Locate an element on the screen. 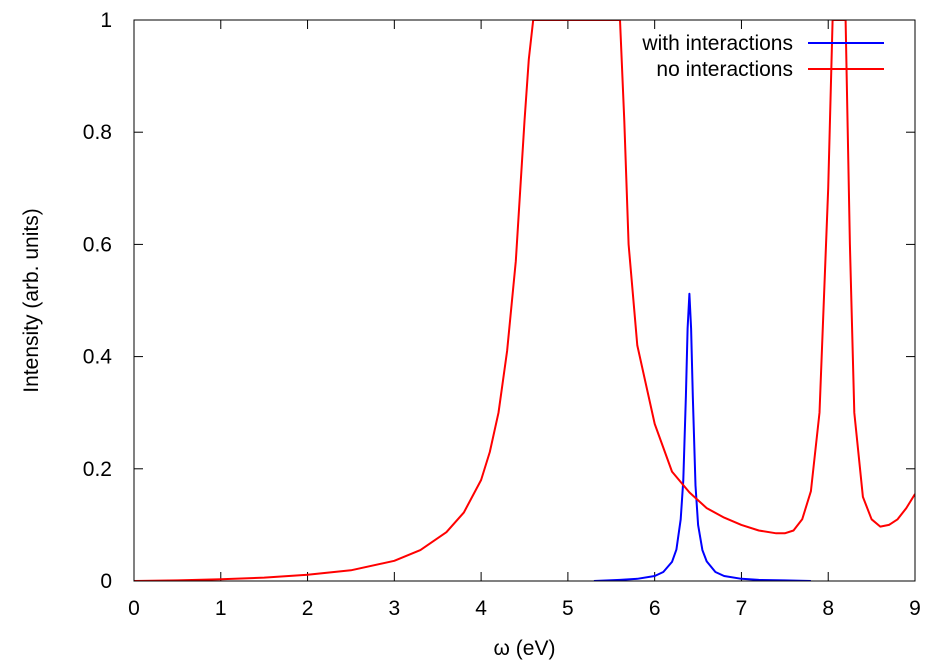 The width and height of the screenshot is (943, 661). legend-label-0: with interactions is located at coordinates (717, 43).